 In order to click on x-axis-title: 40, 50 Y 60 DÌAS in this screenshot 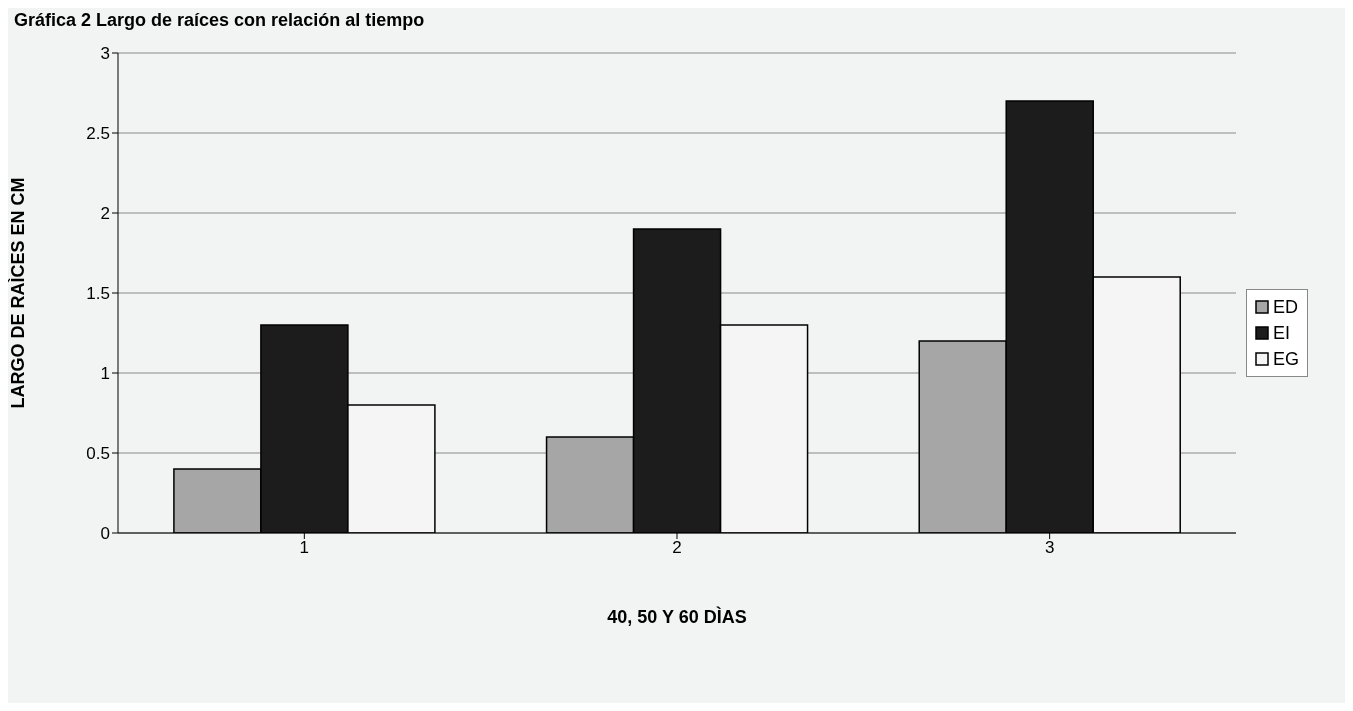, I will do `click(677, 616)`.